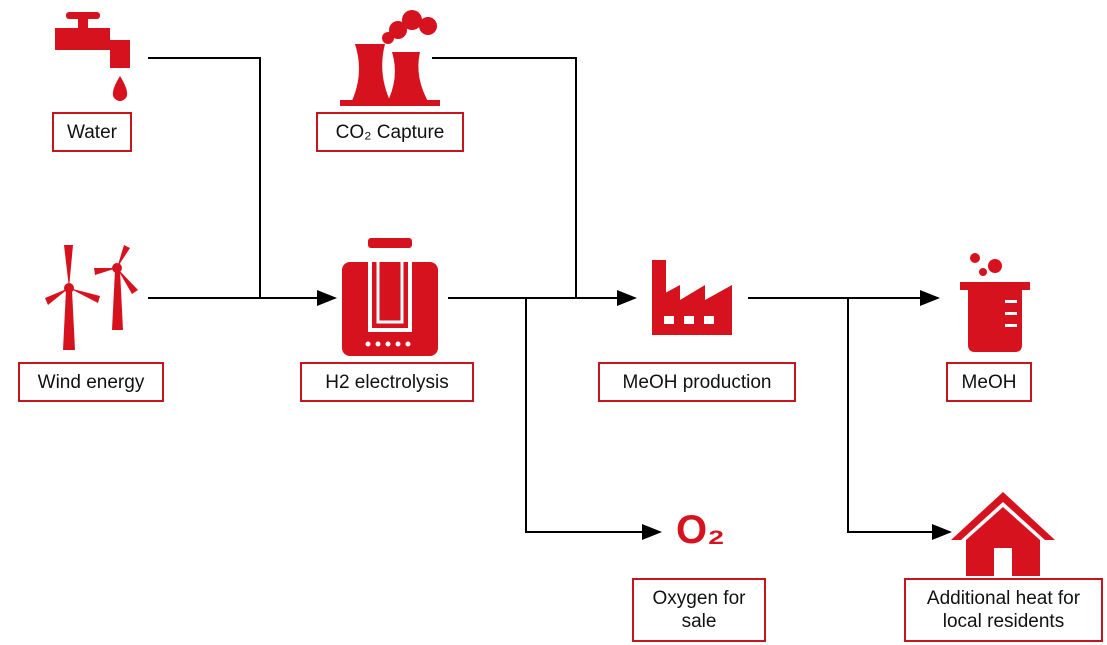  Describe the element at coordinates (390, 297) in the screenshot. I see `electrolysis-icon` at that location.